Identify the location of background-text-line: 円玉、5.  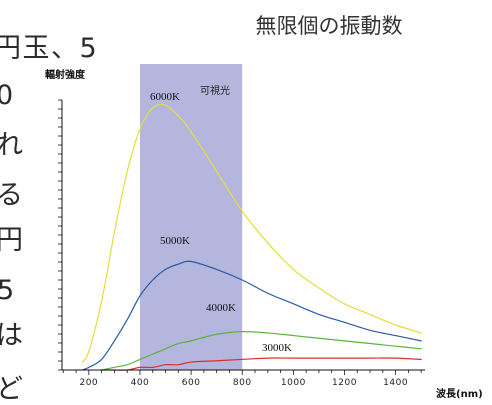
(49, 48).